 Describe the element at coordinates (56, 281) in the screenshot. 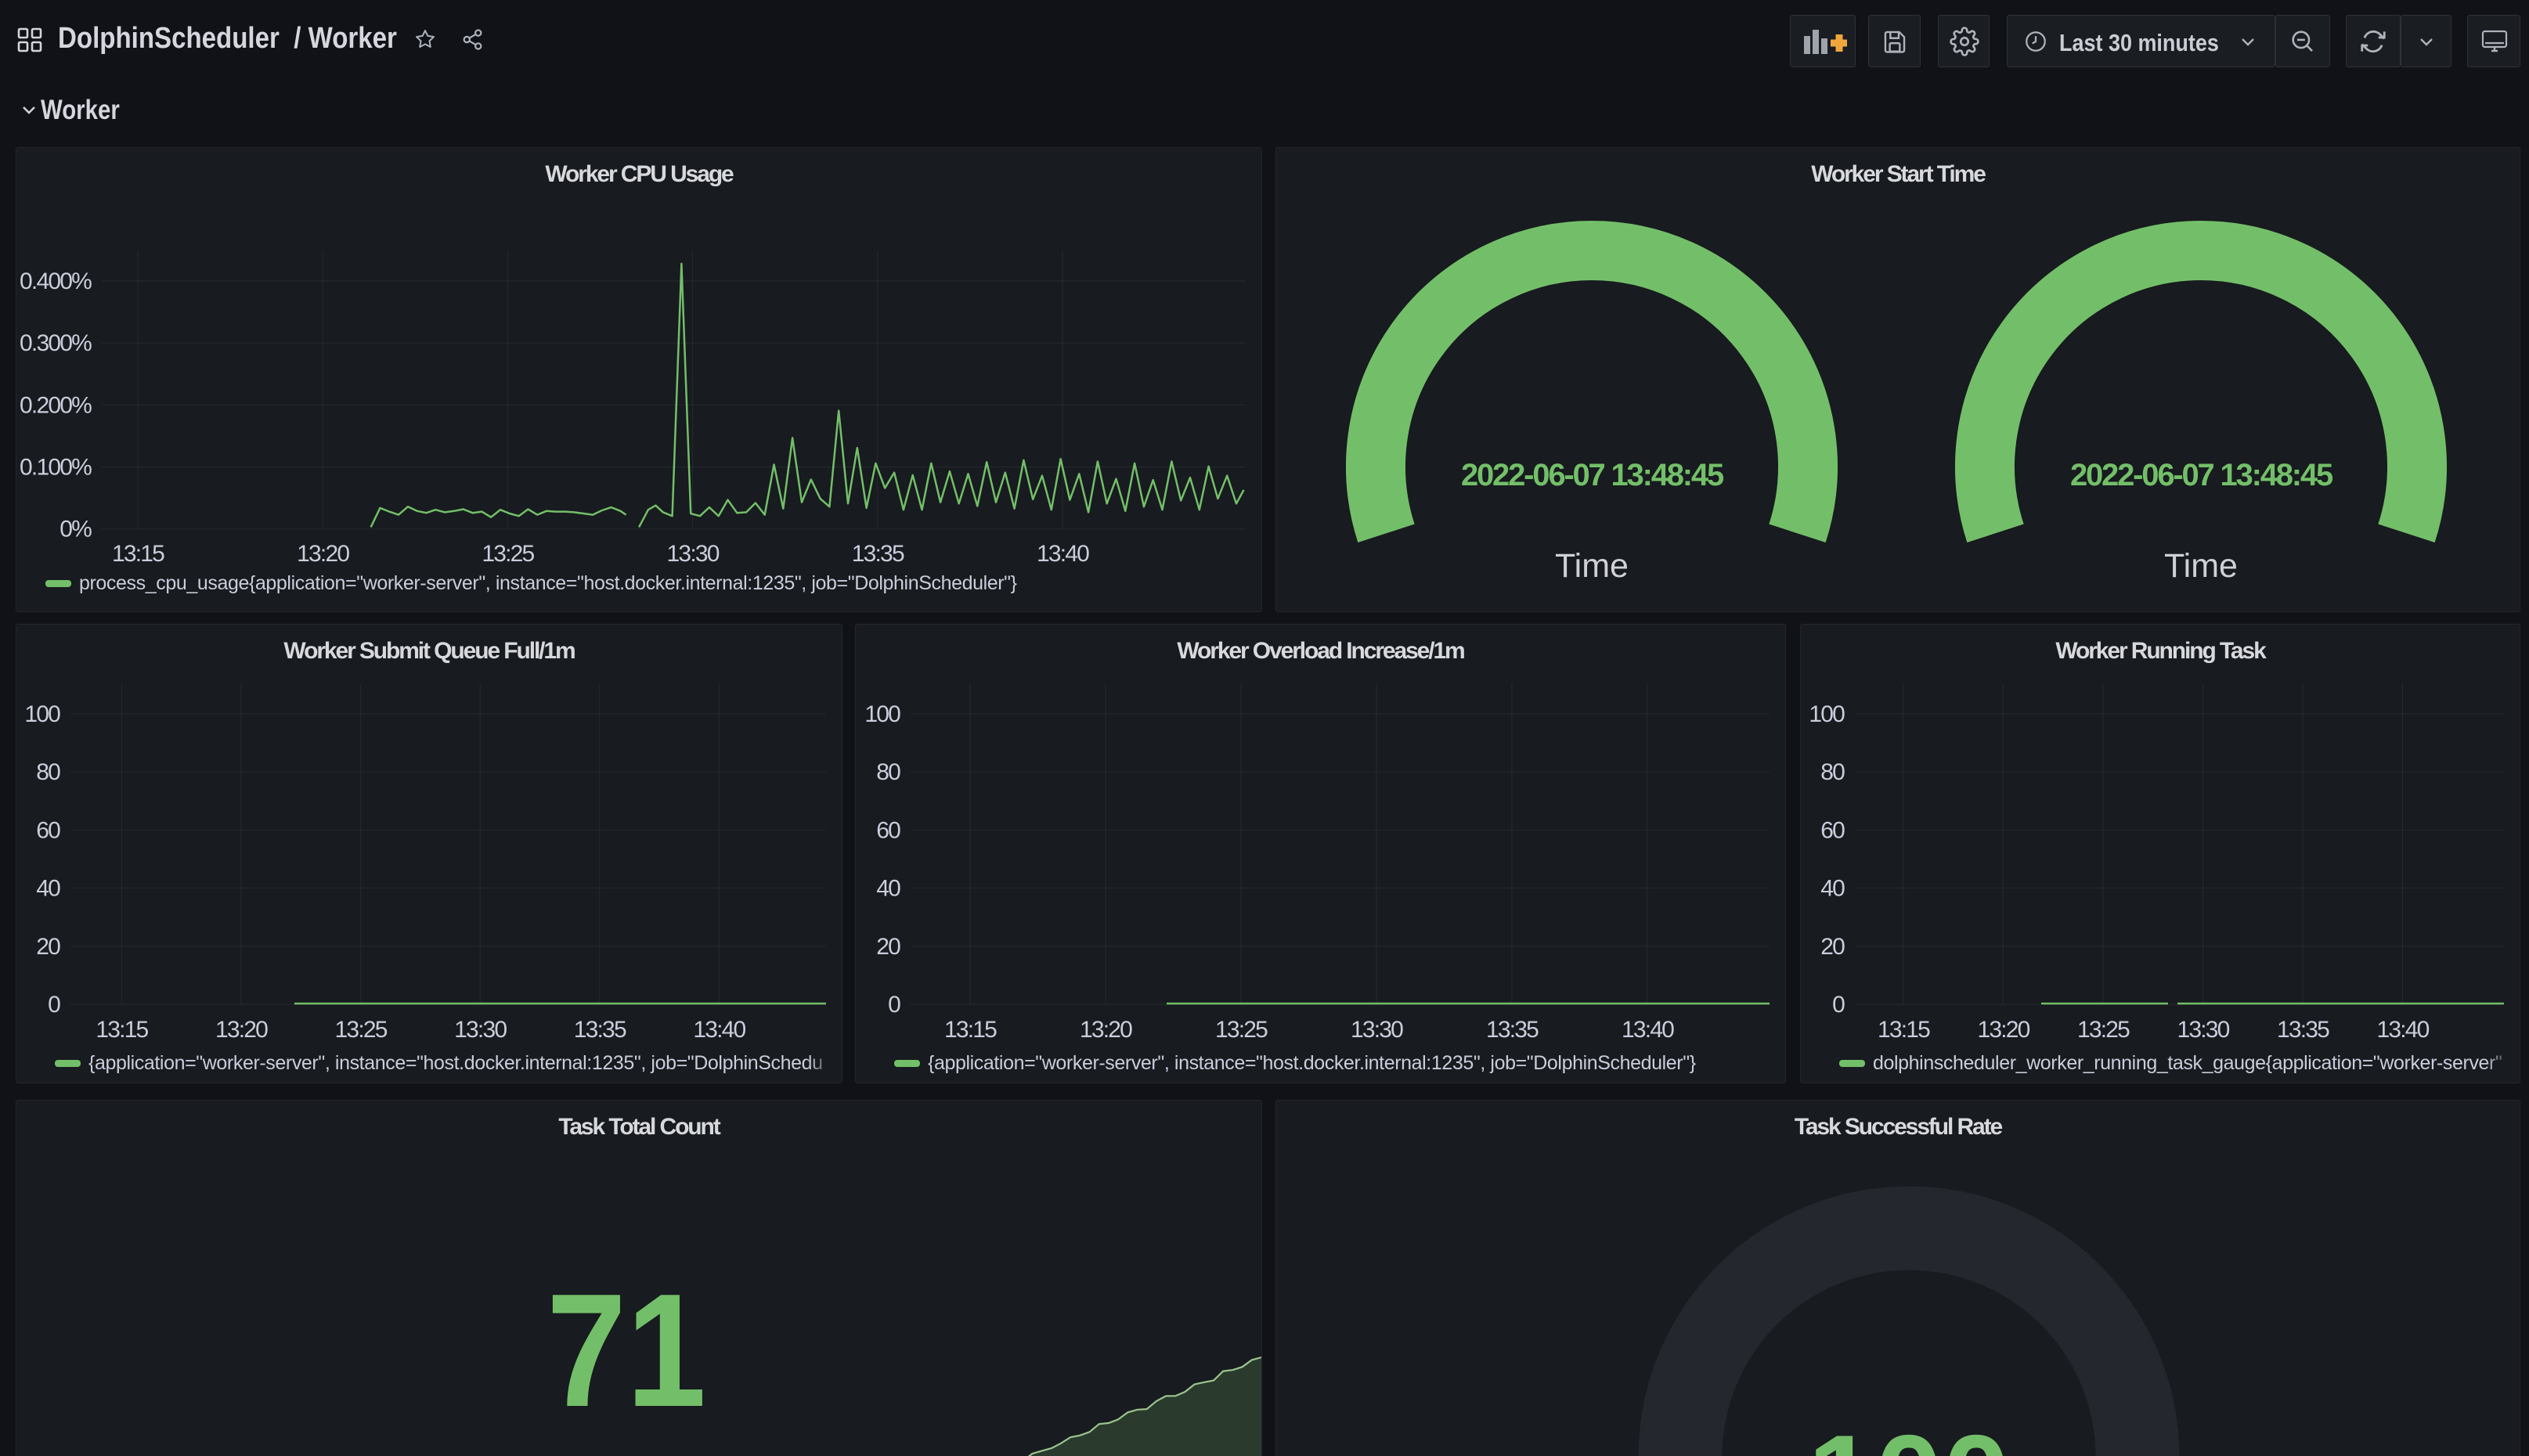

I see `svg-text: 0.400%` at that location.